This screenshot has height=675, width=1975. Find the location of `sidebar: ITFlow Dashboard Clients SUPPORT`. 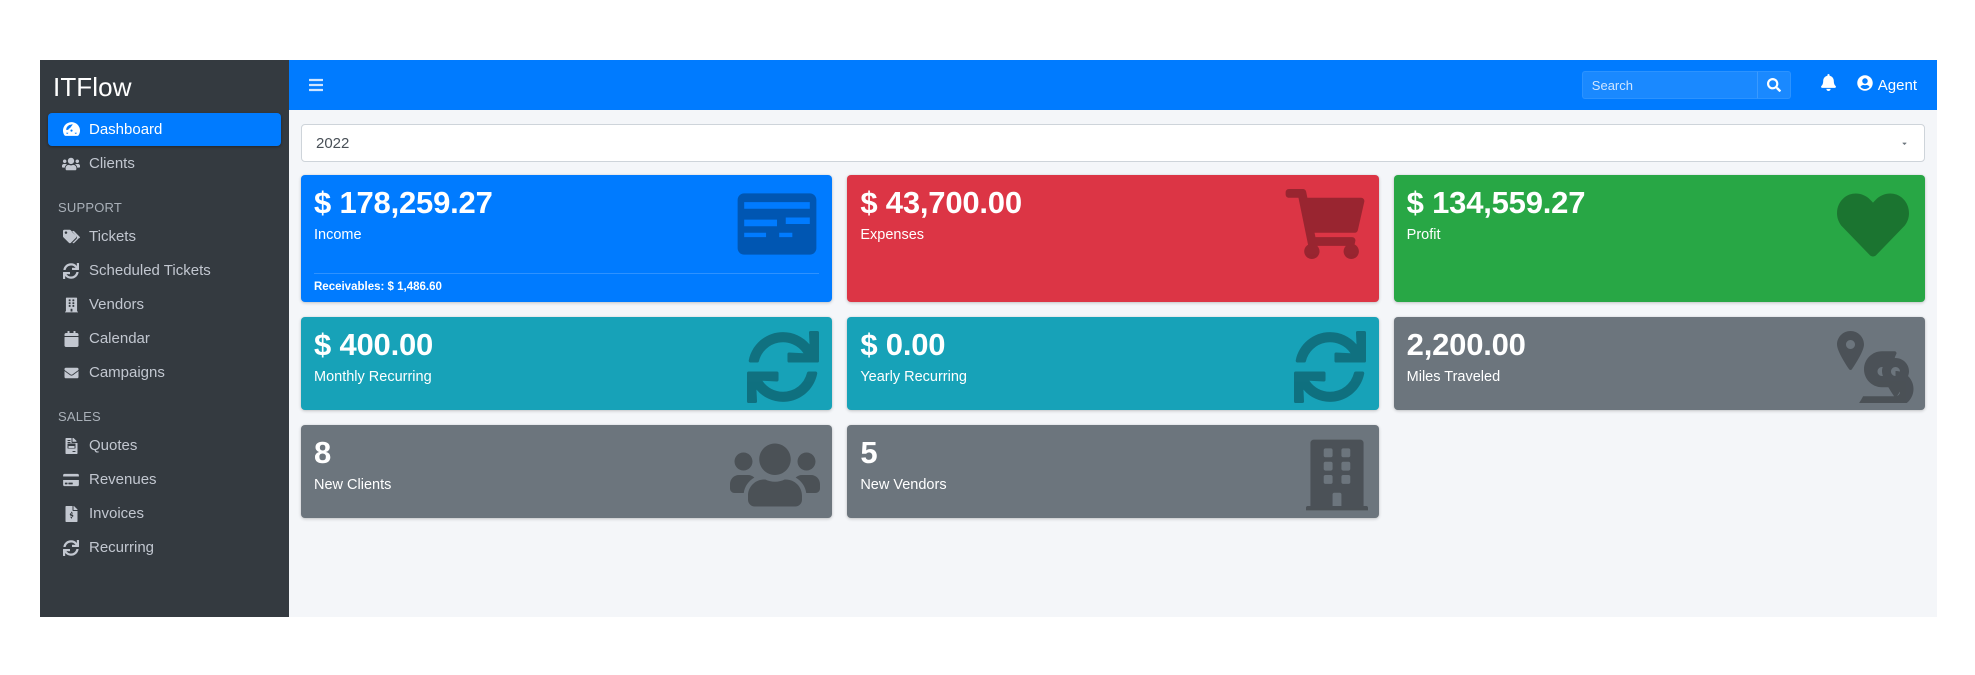

sidebar: ITFlow Dashboard Clients SUPPORT is located at coordinates (164, 338).